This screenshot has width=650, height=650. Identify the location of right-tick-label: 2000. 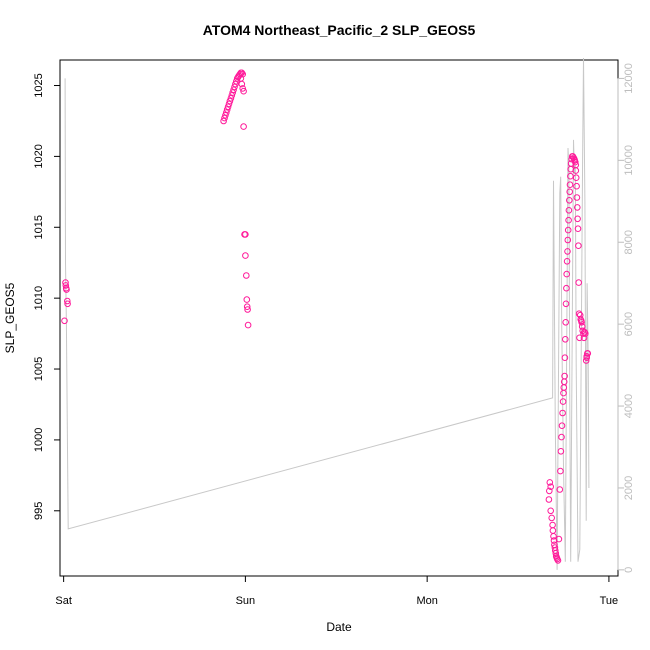
(629, 488).